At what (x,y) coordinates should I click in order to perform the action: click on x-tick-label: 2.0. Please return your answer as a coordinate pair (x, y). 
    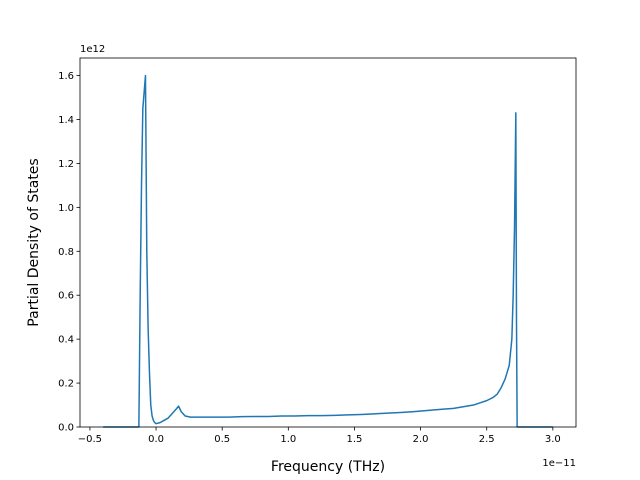
    Looking at the image, I should click on (421, 439).